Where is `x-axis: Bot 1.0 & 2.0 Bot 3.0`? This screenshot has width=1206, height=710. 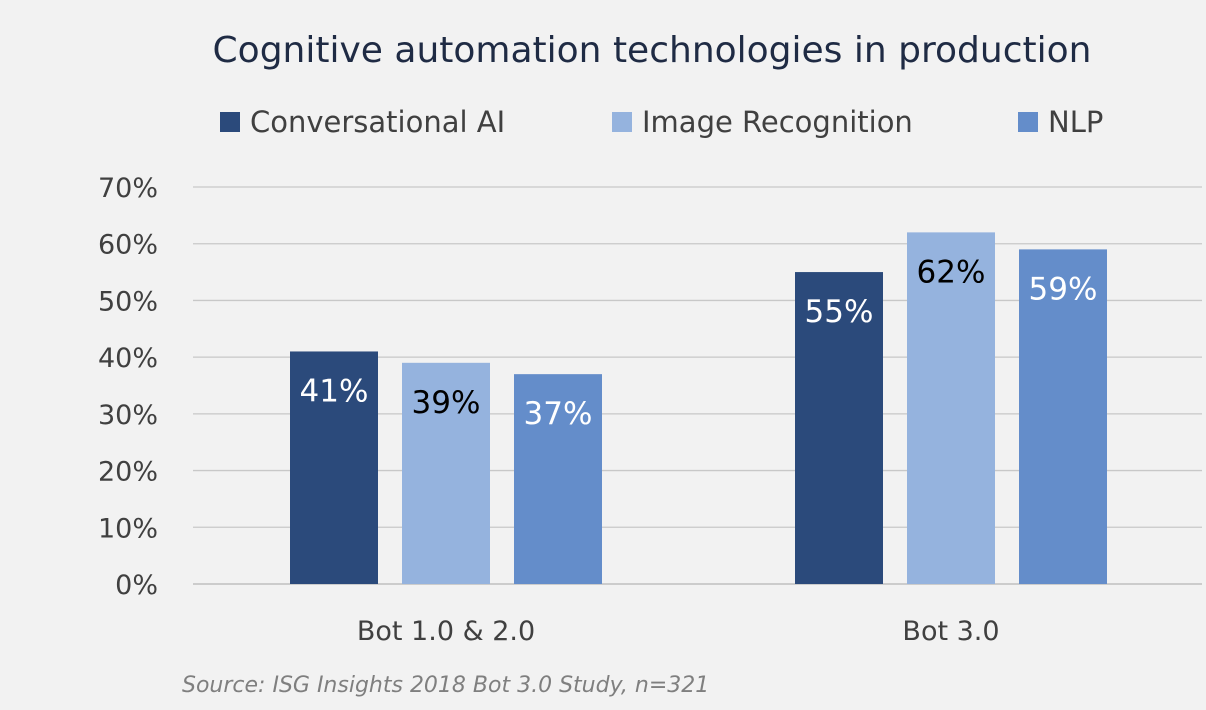 x-axis: Bot 1.0 & 2.0 Bot 3.0 is located at coordinates (678, 631).